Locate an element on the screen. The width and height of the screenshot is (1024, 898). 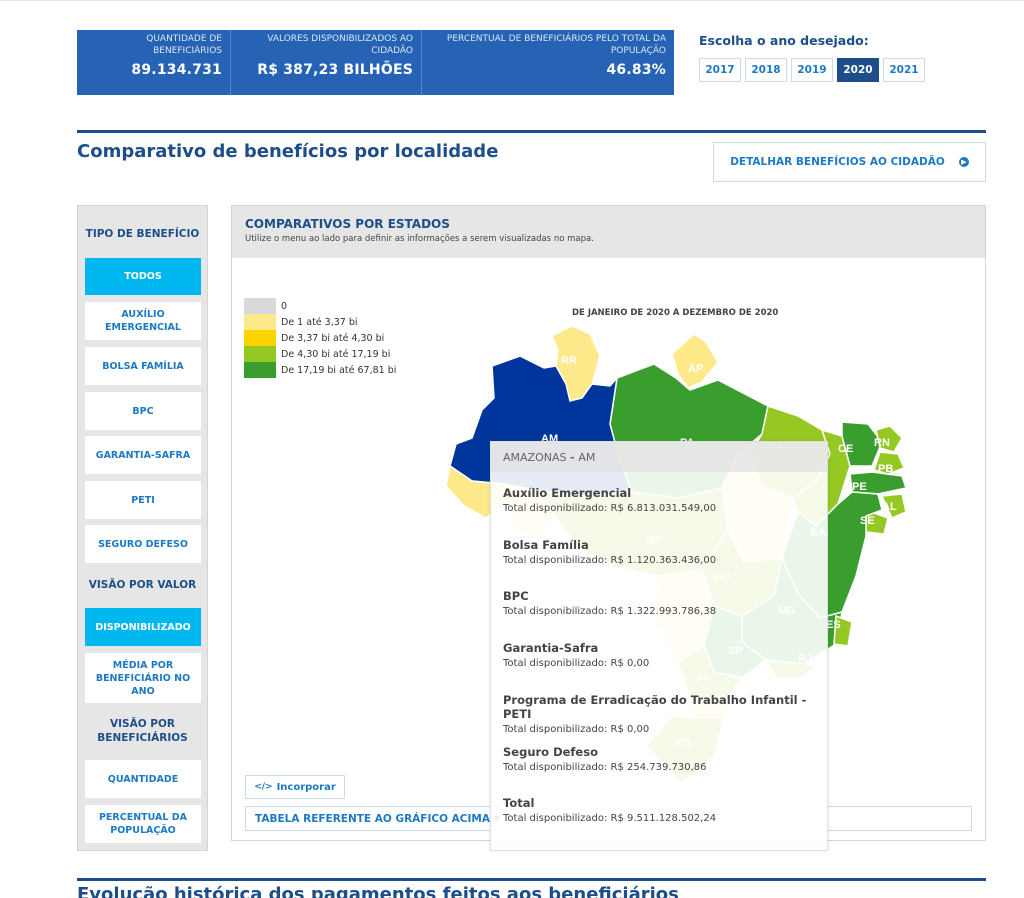
legend-label: De 4,30 bi até 17,19 bi is located at coordinates (336, 354).